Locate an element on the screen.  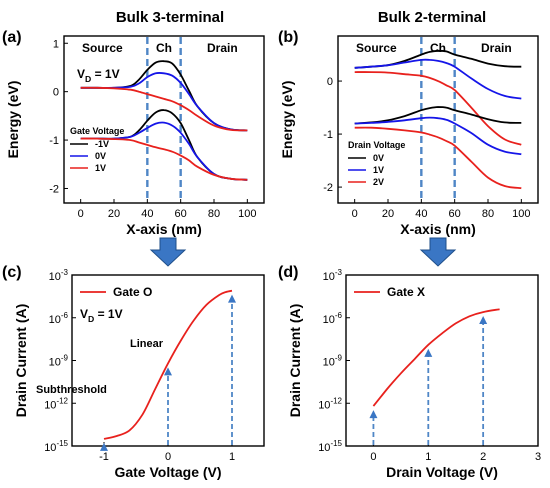
legend-entry: 2V is located at coordinates (378, 182).